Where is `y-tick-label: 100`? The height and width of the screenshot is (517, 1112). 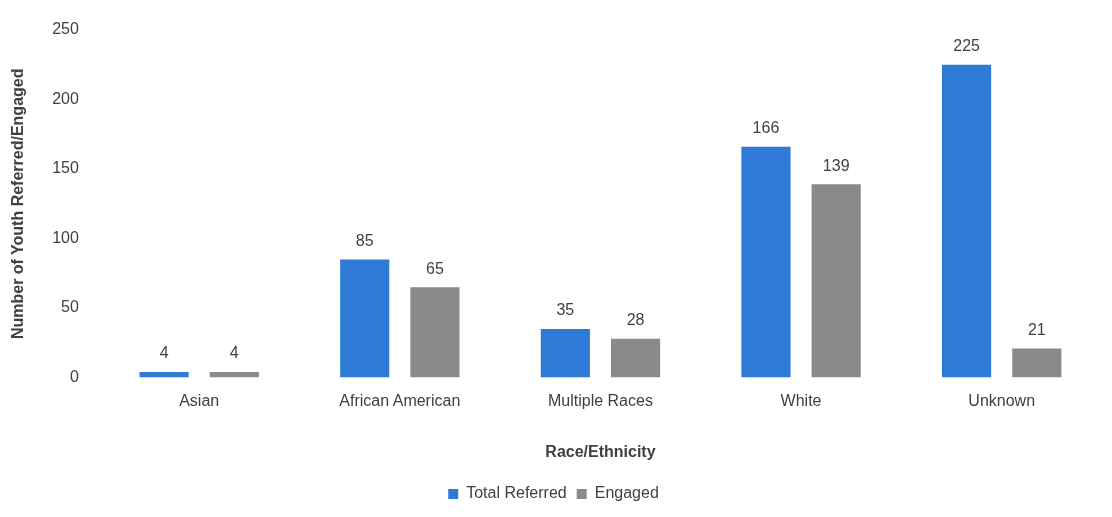 y-tick-label: 100 is located at coordinates (65, 237).